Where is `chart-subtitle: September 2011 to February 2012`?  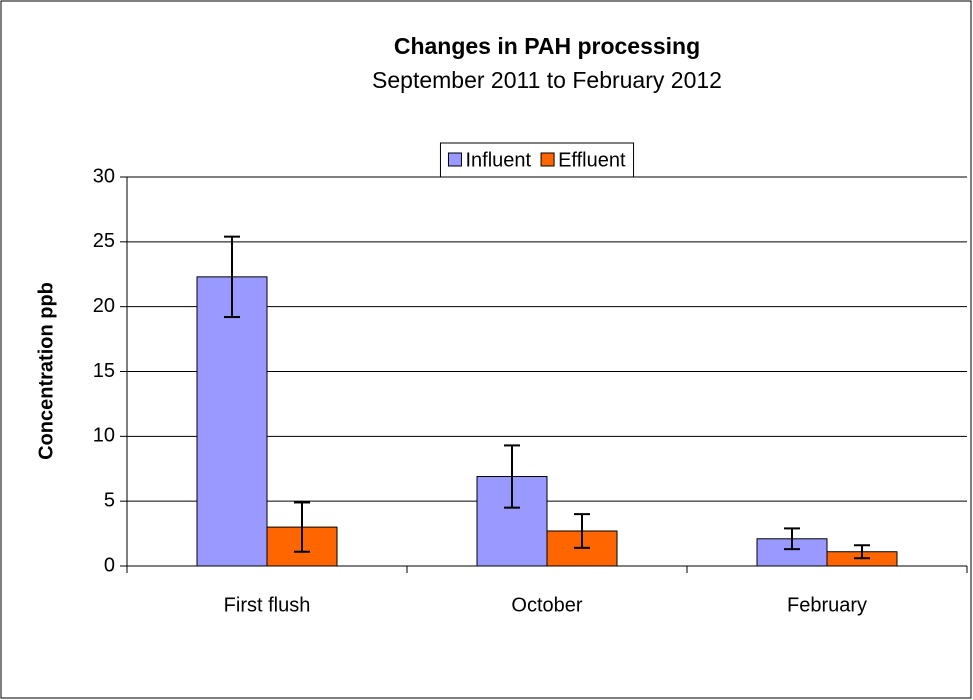
chart-subtitle: September 2011 to February 2012 is located at coordinates (547, 80).